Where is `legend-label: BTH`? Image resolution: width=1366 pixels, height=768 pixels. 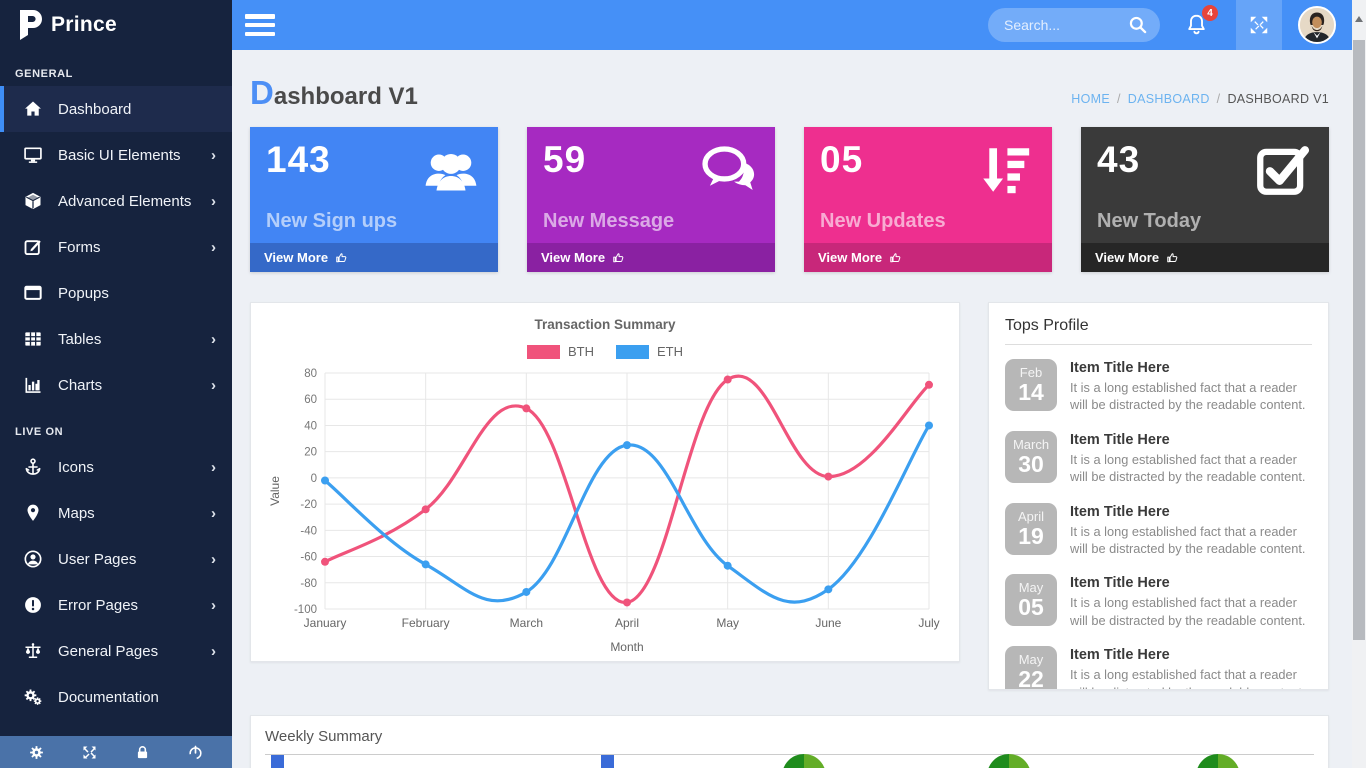 legend-label: BTH is located at coordinates (581, 351).